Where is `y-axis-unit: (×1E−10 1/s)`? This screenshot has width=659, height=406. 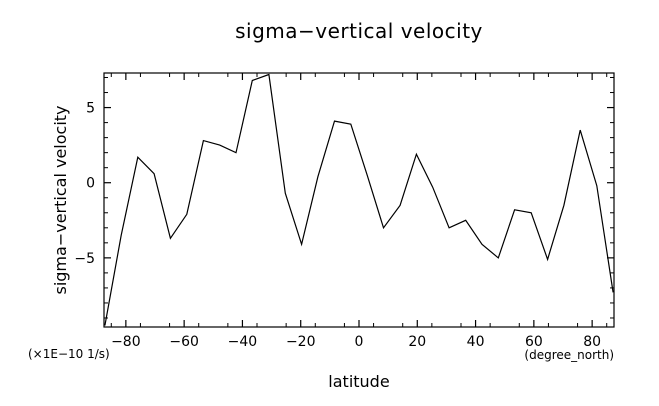
y-axis-unit: (×1E−10 1/s) is located at coordinates (69, 354).